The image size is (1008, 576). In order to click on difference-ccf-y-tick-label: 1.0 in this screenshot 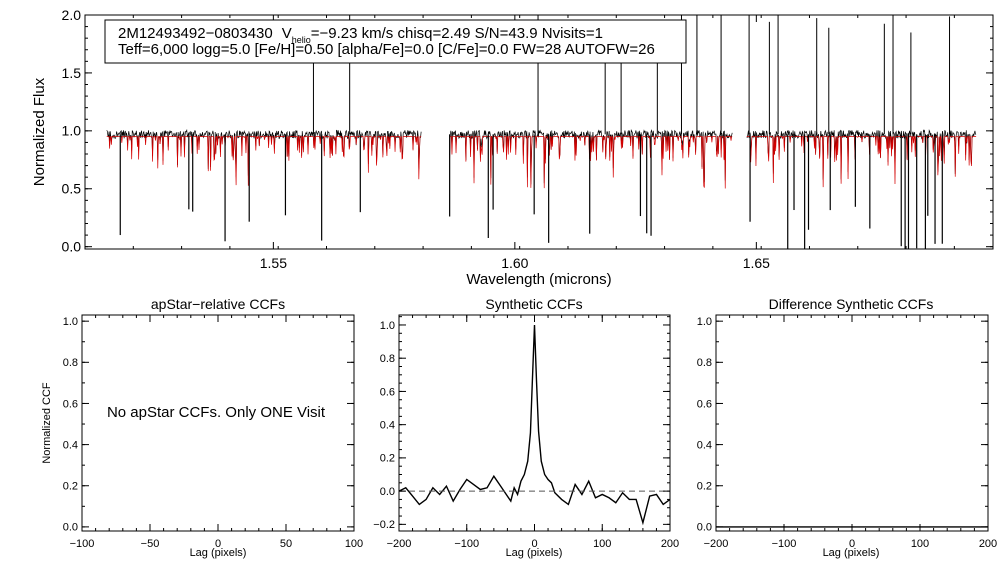, I will do `click(704, 322)`.